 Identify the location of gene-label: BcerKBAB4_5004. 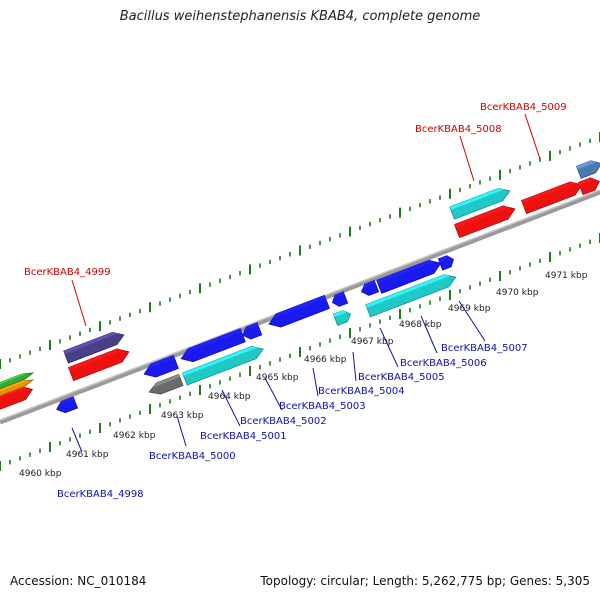
(361, 391).